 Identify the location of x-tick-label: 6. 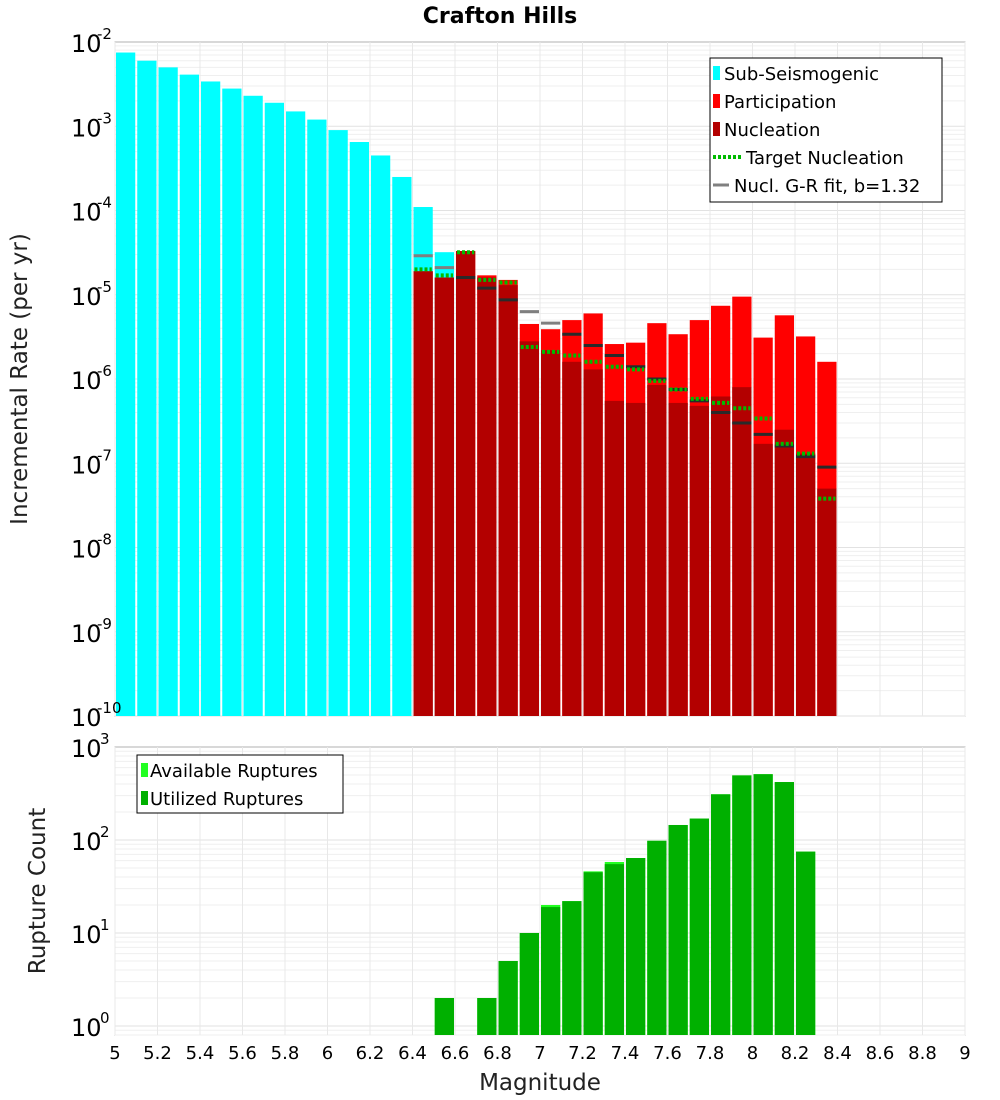
(327, 1053).